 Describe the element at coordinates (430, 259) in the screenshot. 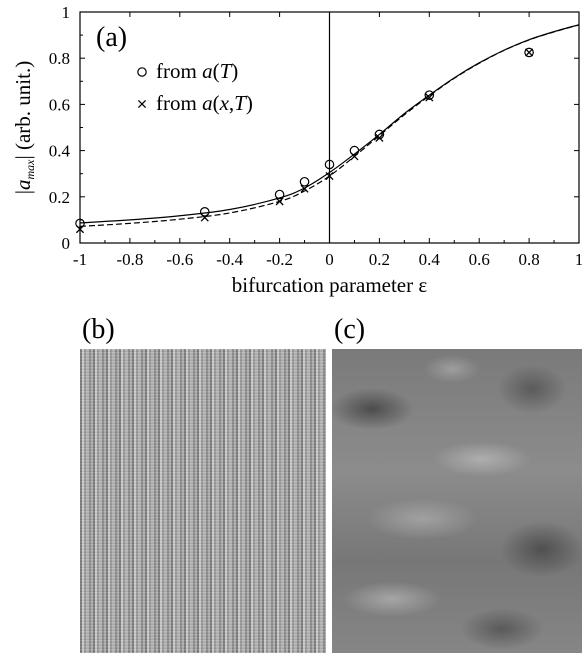

I see `x-tick-label: 0.4` at that location.